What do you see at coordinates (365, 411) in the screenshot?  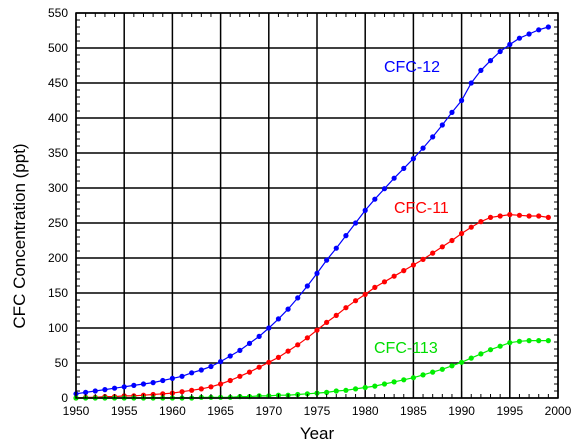 I see `x-tick-label: 1980` at bounding box center [365, 411].